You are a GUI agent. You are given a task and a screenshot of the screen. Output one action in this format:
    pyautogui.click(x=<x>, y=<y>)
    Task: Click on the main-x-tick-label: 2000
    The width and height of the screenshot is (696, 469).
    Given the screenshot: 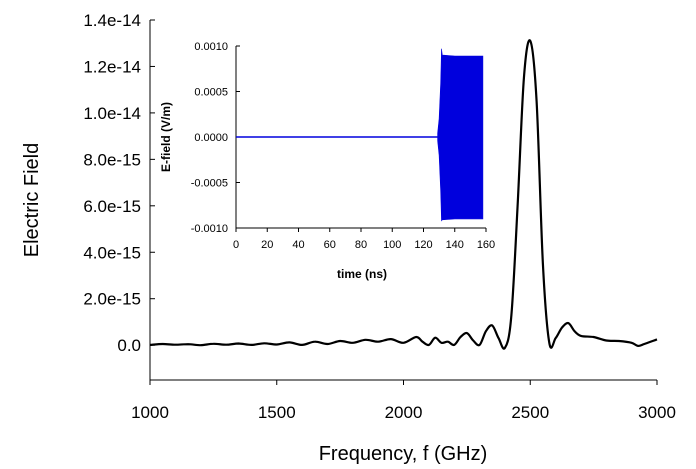 What is the action you would take?
    pyautogui.click(x=404, y=412)
    